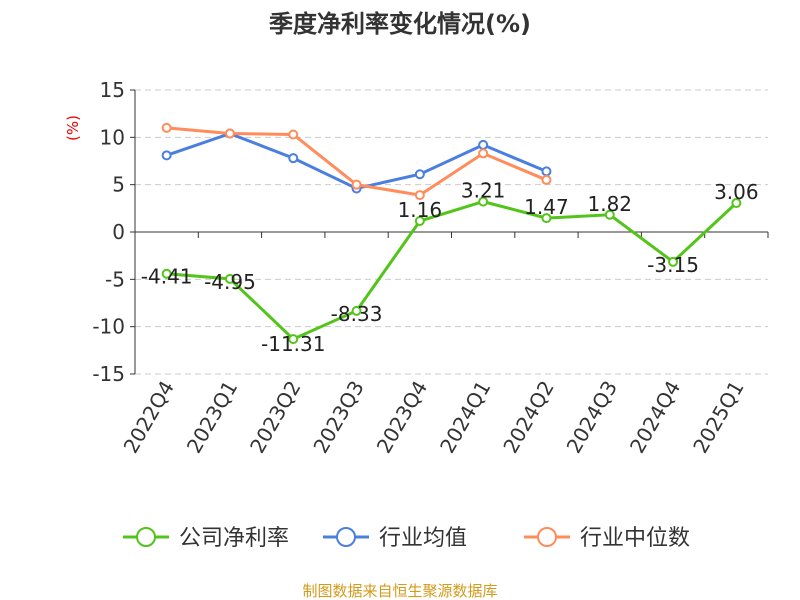 The image size is (800, 600). I want to click on y-tick-label: 10, so click(112, 137).